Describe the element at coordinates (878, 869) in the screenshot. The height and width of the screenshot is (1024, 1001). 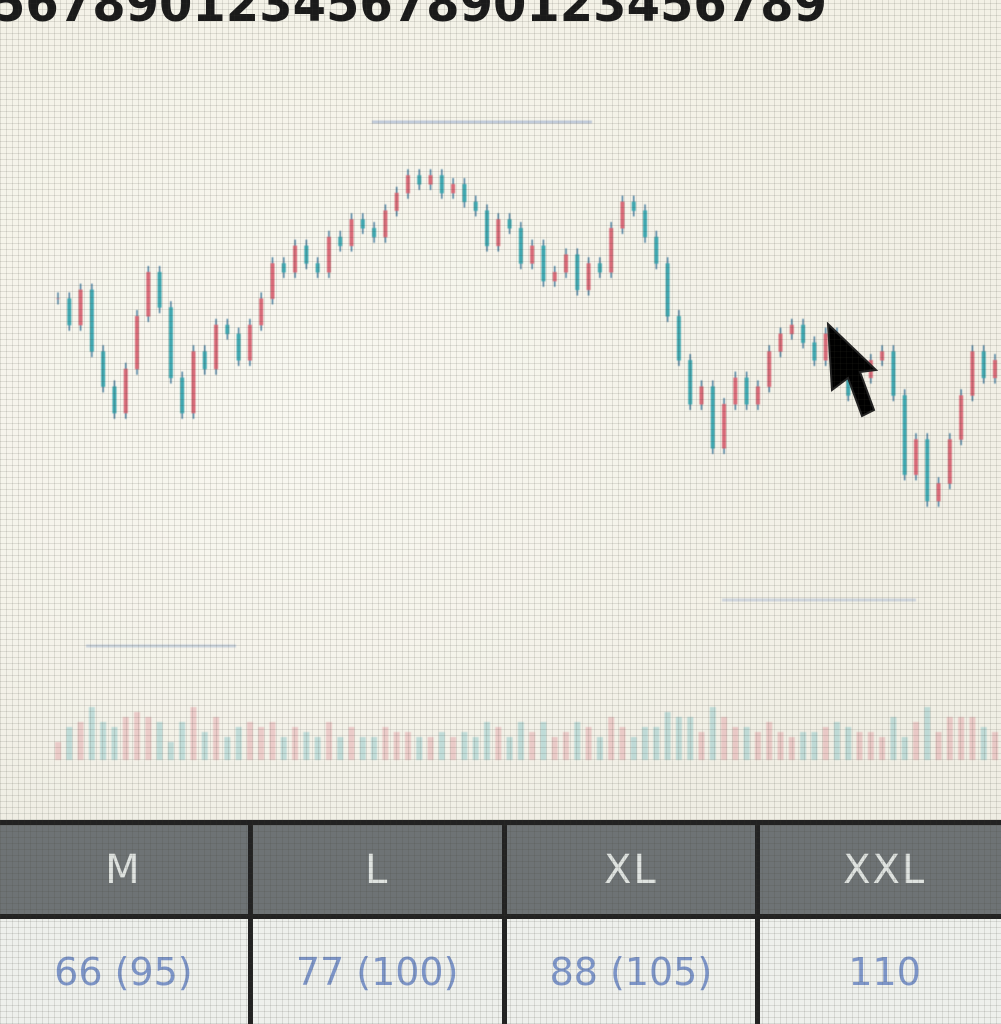
I see `size-header-xxl: XXL` at that location.